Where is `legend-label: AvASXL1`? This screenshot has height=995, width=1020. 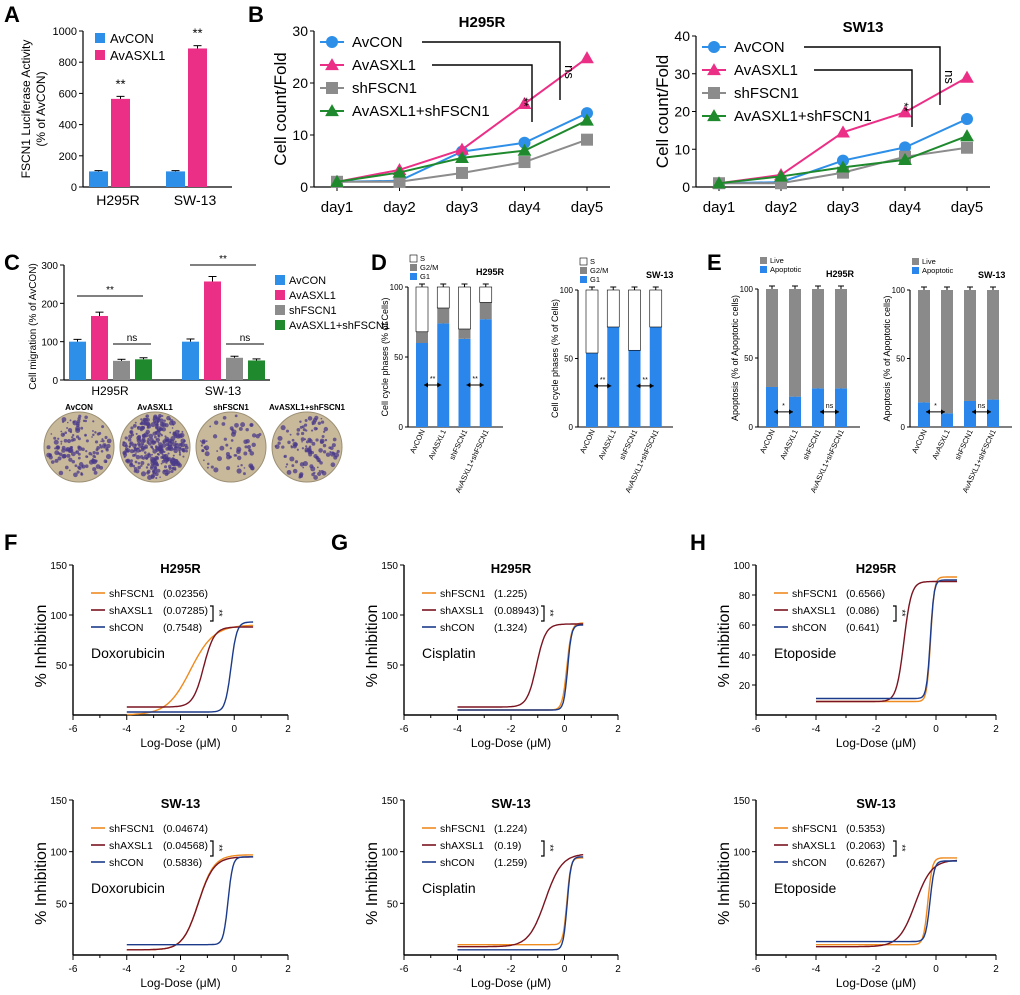 legend-label: AvASXL1 is located at coordinates (137, 55).